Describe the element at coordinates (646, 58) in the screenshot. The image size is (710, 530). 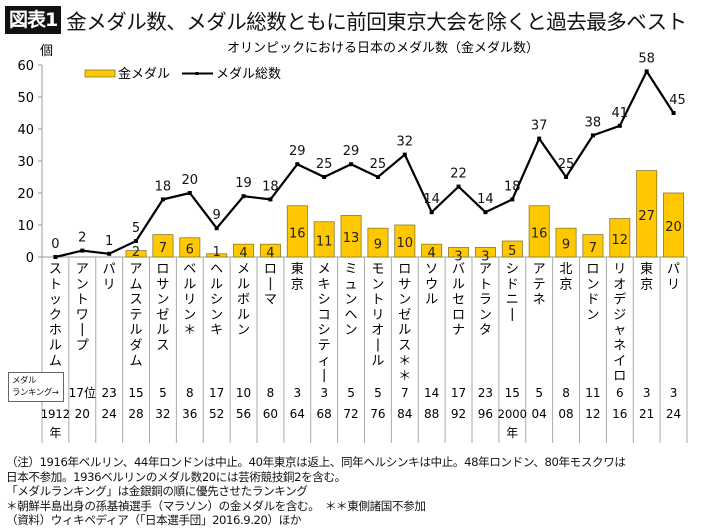
I see `total-medals-label: 58` at that location.